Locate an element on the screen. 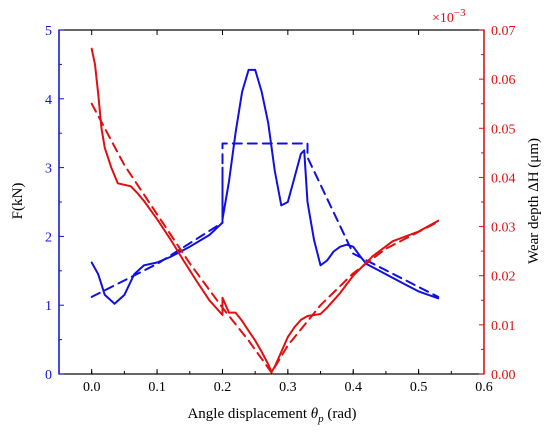 This screenshot has width=550, height=434. x-axis-label: Angle displacement θp (rad) is located at coordinates (271, 415).